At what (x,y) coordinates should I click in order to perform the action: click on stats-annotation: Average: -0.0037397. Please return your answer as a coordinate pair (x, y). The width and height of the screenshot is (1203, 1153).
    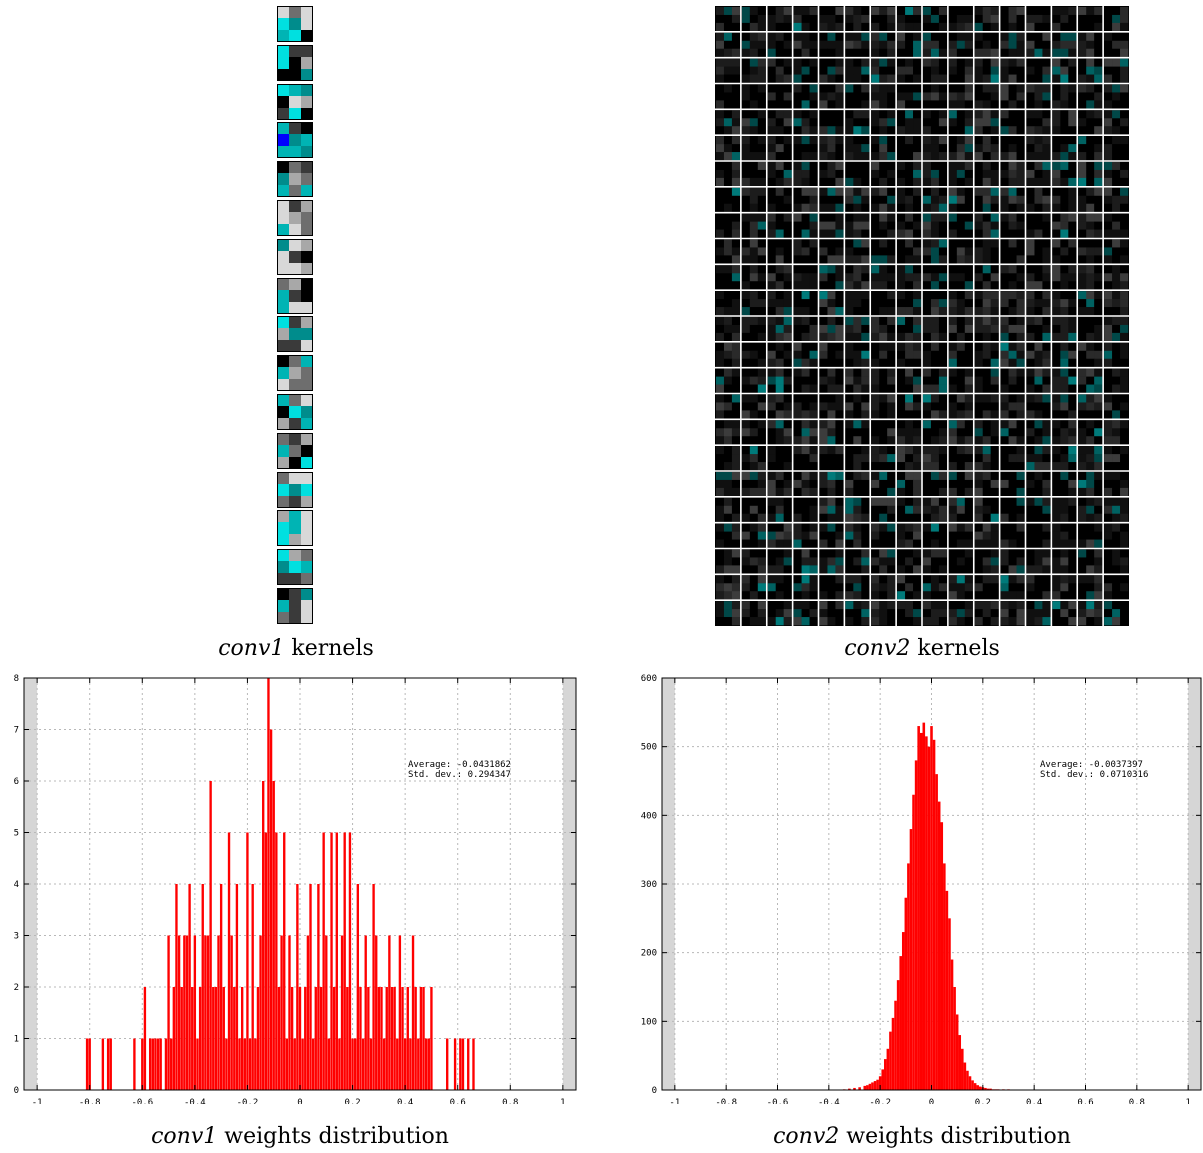
    Looking at the image, I should click on (1091, 765).